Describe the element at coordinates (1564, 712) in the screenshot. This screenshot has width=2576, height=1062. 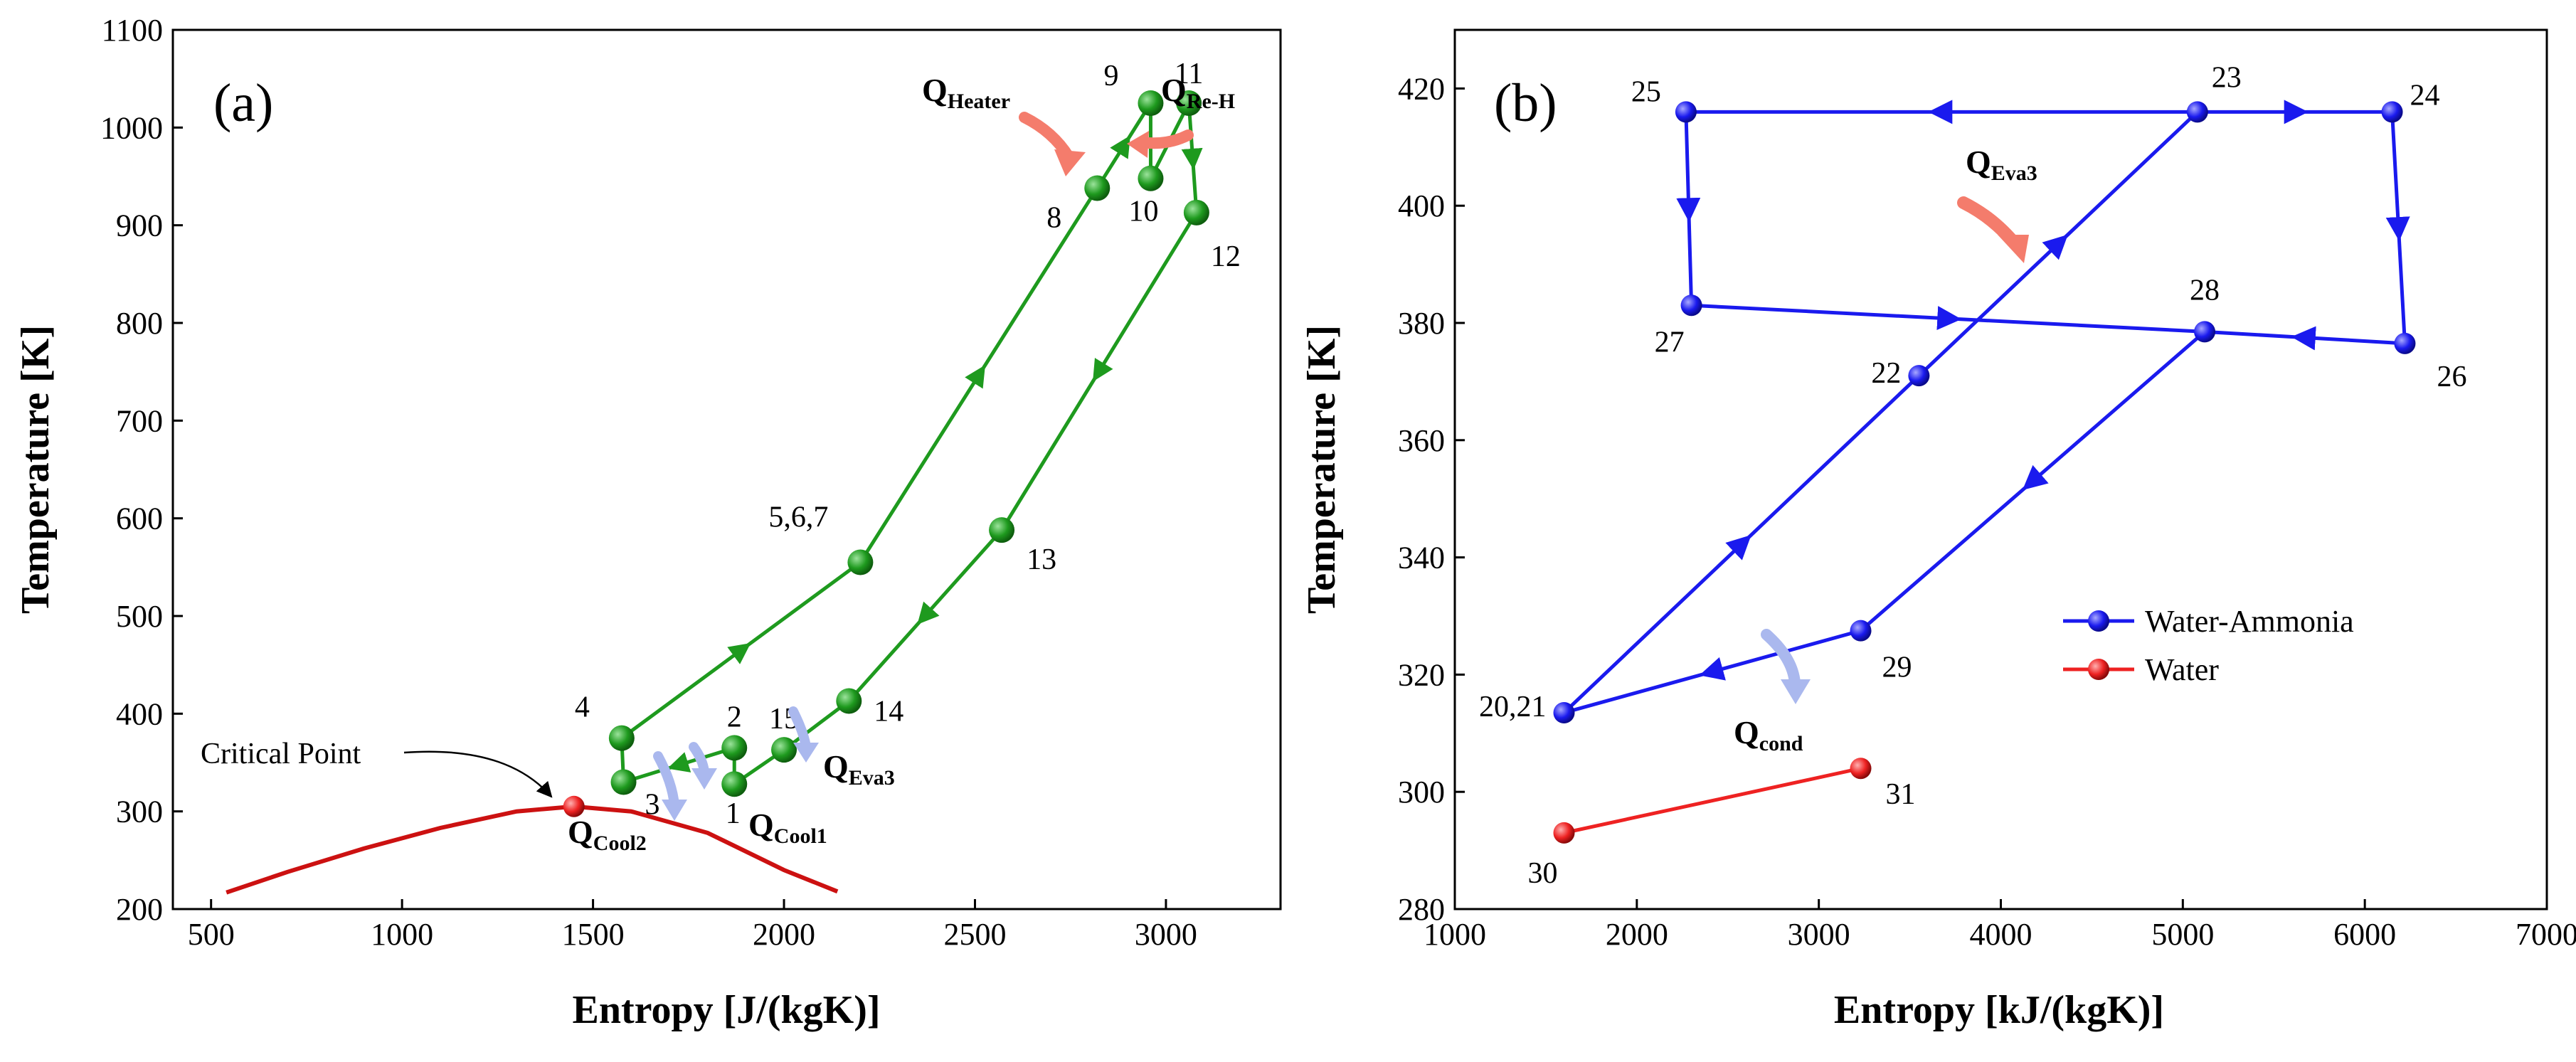
I see `state-point-20-21-b` at that location.